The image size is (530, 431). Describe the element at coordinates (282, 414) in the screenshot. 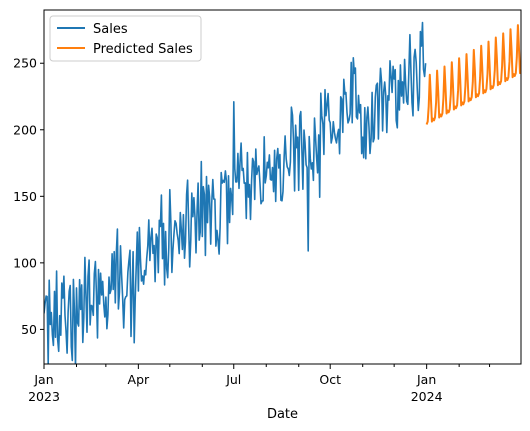

I see `x-axis-title: Date` at that location.